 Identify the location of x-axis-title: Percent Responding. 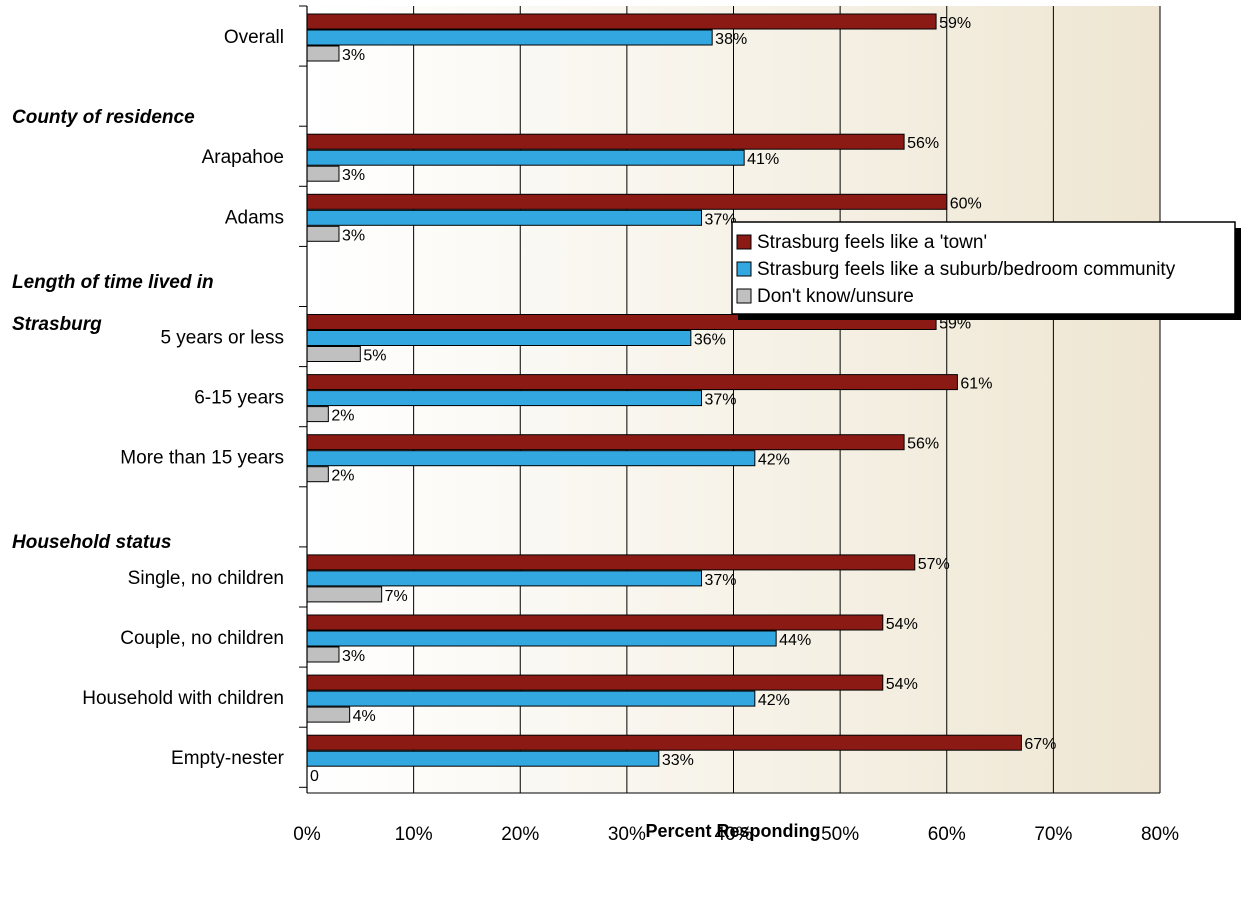
(732, 831).